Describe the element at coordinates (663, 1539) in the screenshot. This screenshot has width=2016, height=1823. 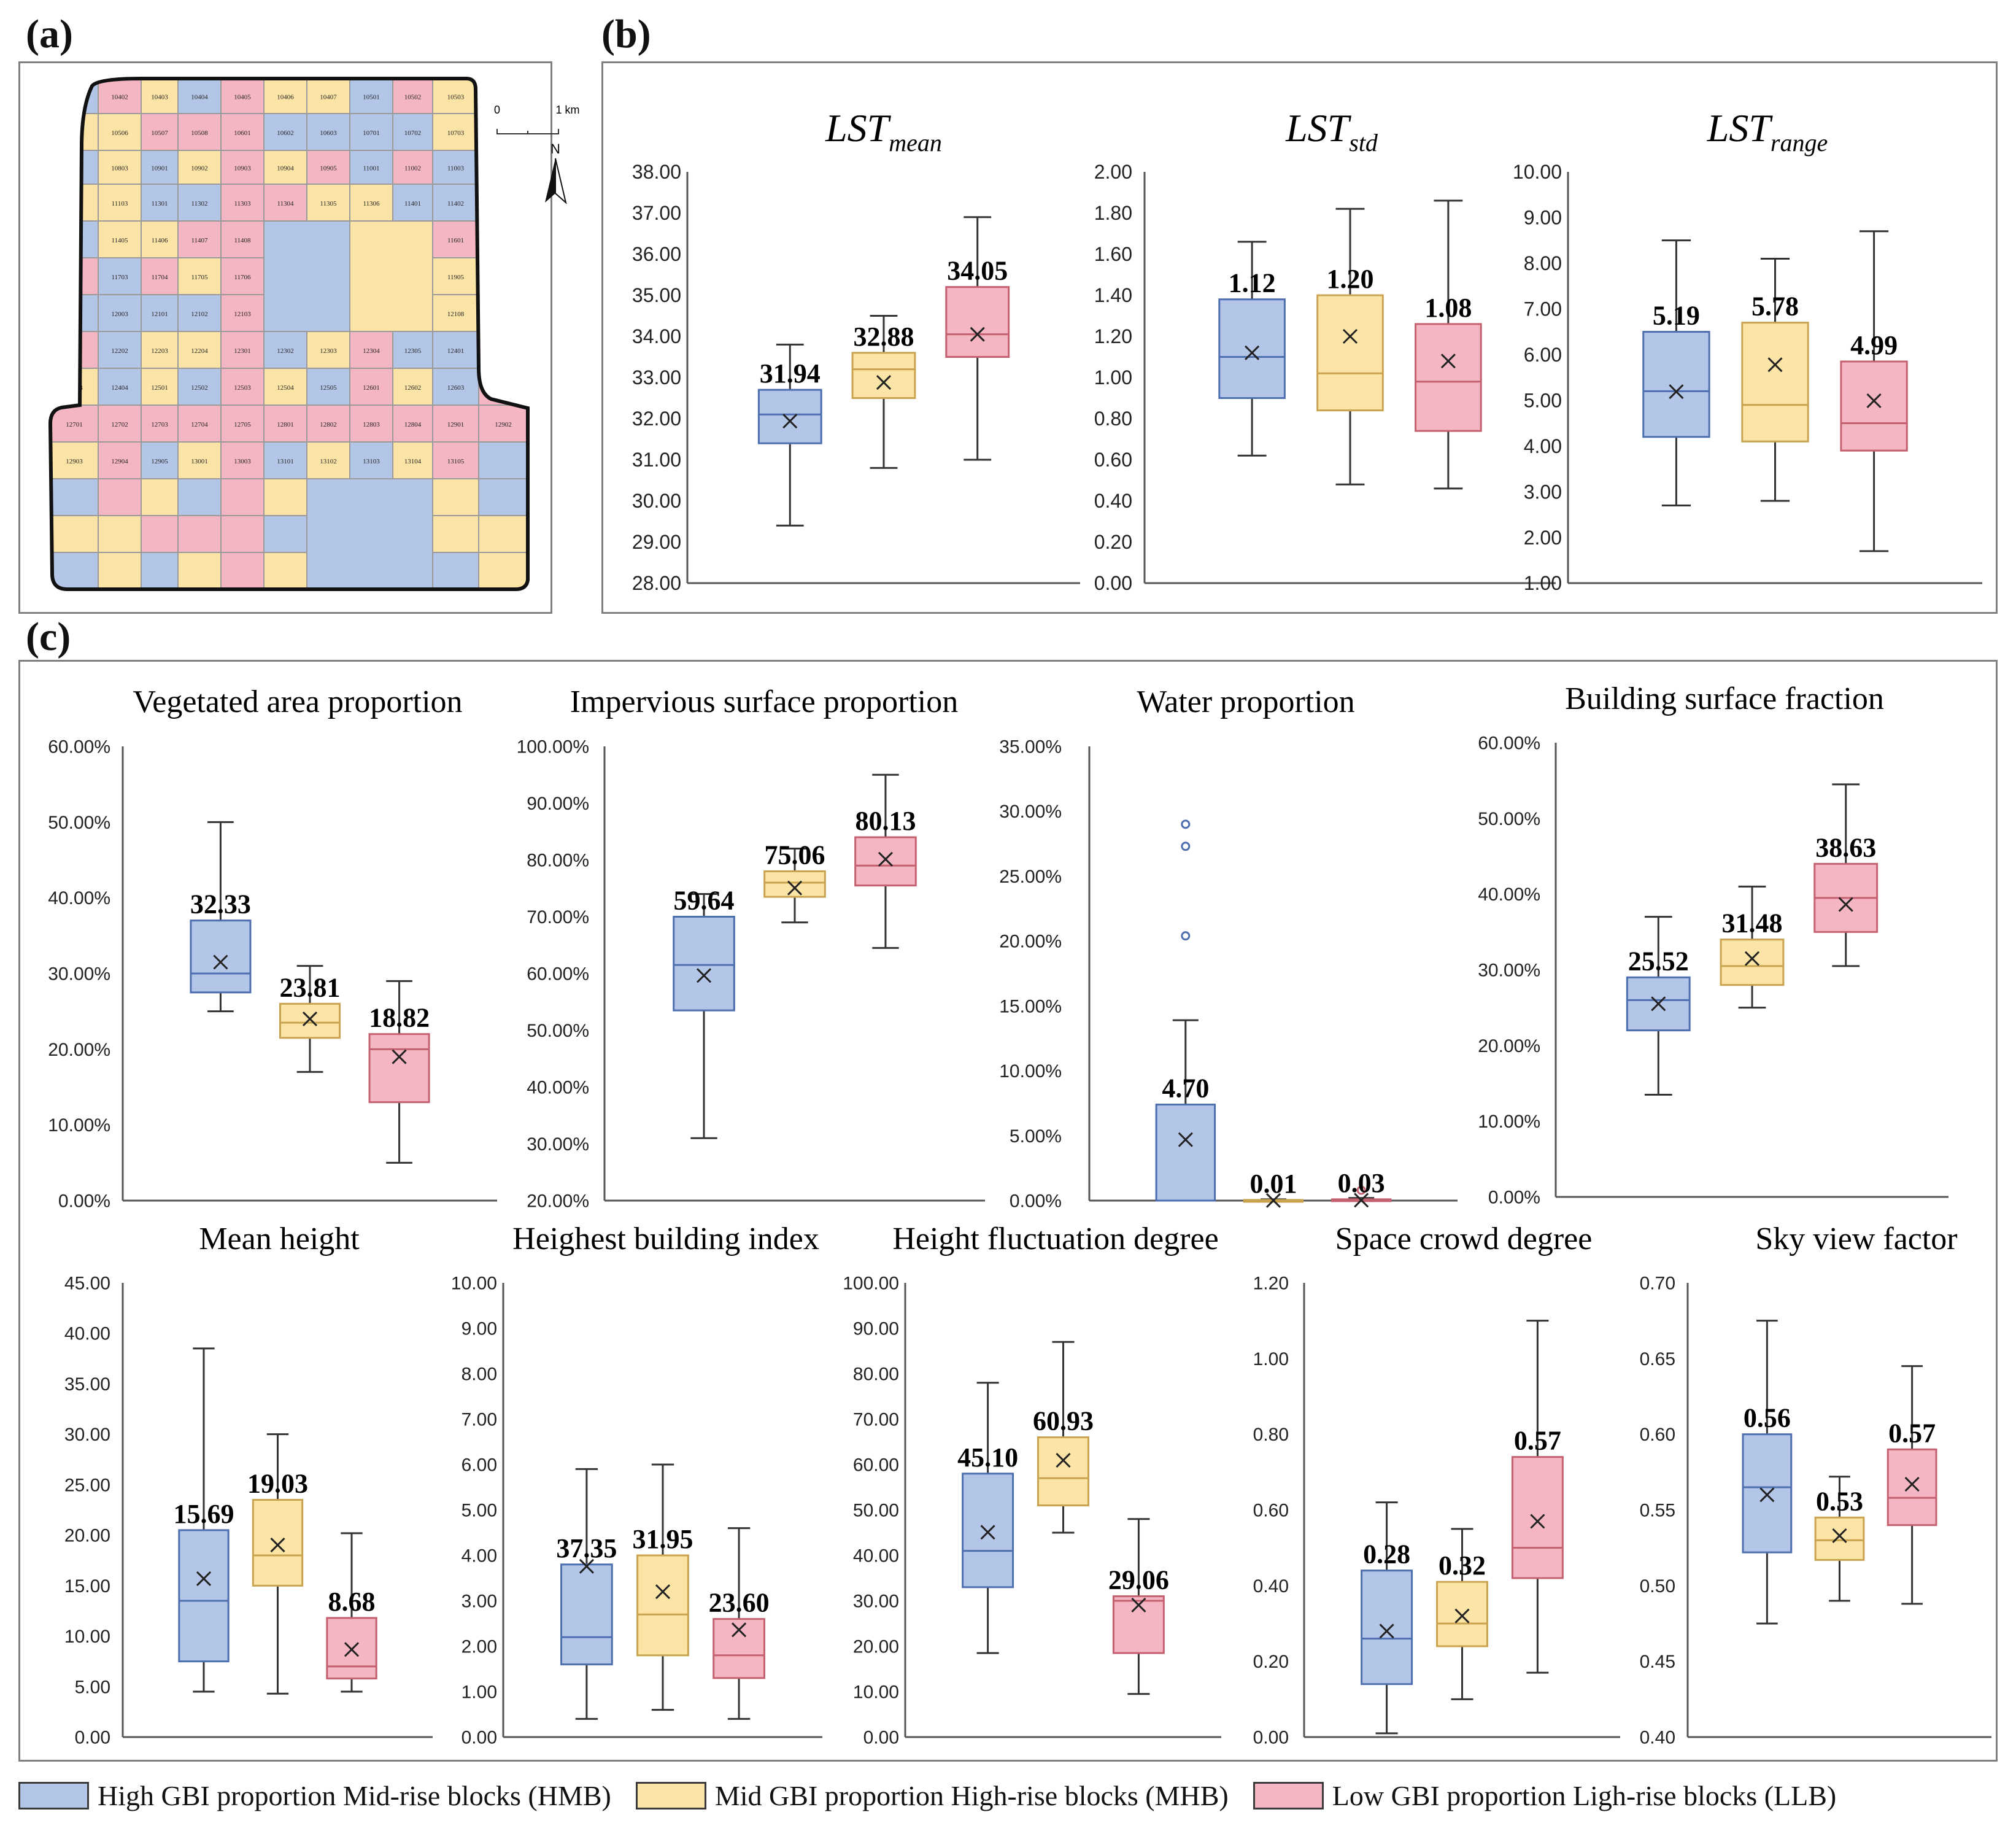
I see `mean-value-label: 31.95` at that location.